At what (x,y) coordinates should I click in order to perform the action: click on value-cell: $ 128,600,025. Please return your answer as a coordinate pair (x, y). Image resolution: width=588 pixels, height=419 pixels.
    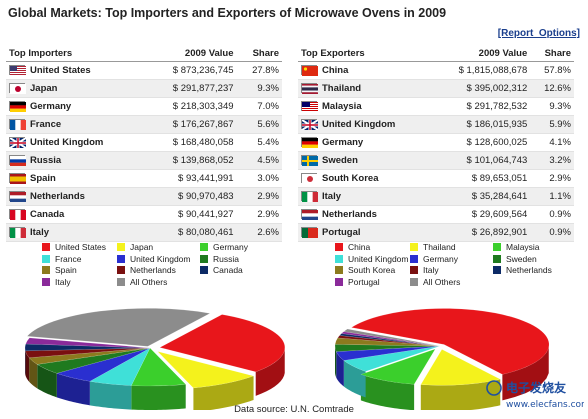
    Looking at the image, I should click on (481, 142).